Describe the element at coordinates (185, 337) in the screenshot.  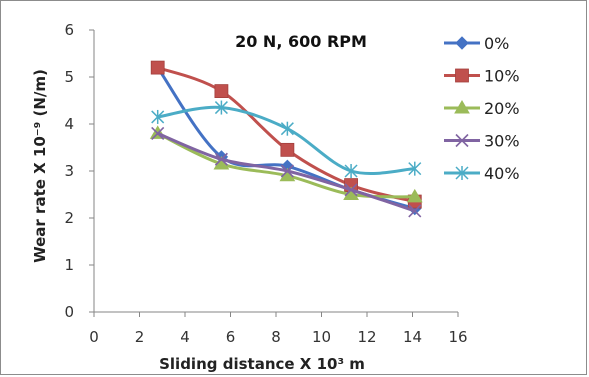
I see `x-tick-label: 4` at that location.